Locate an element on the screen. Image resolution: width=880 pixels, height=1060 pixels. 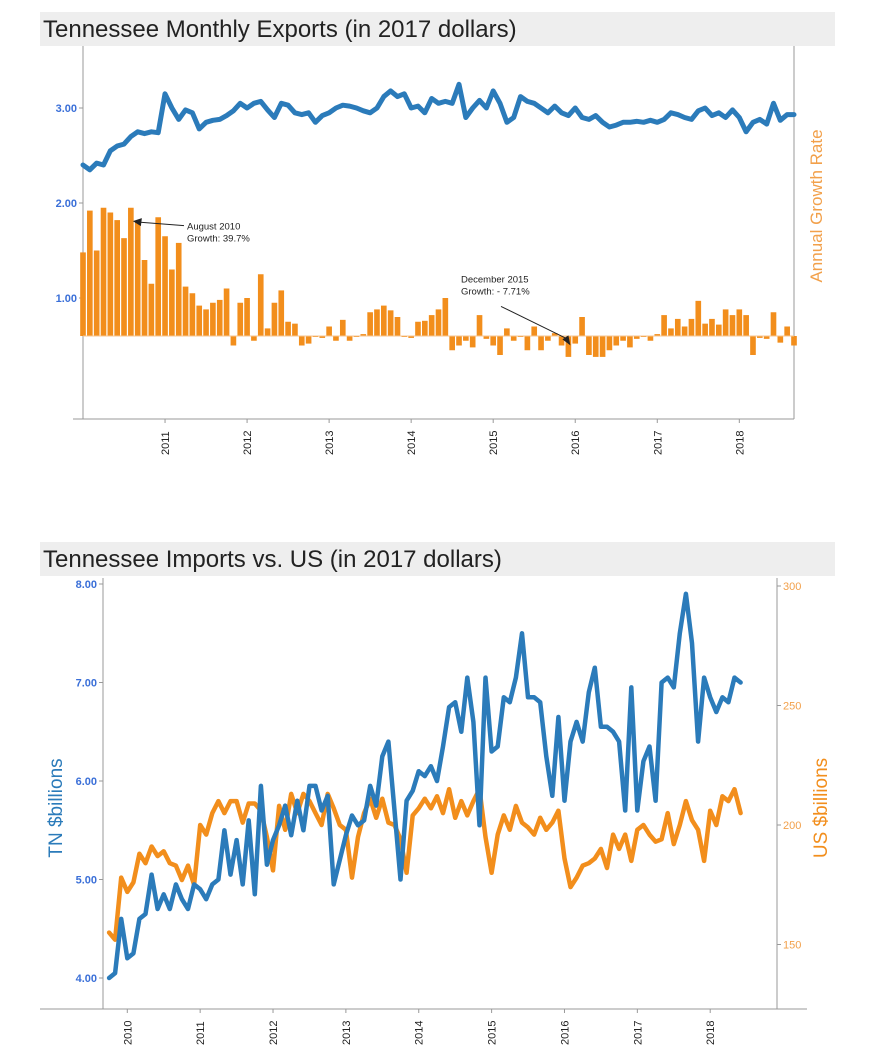
x-tick-label: 2016 is located at coordinates (576, 443).